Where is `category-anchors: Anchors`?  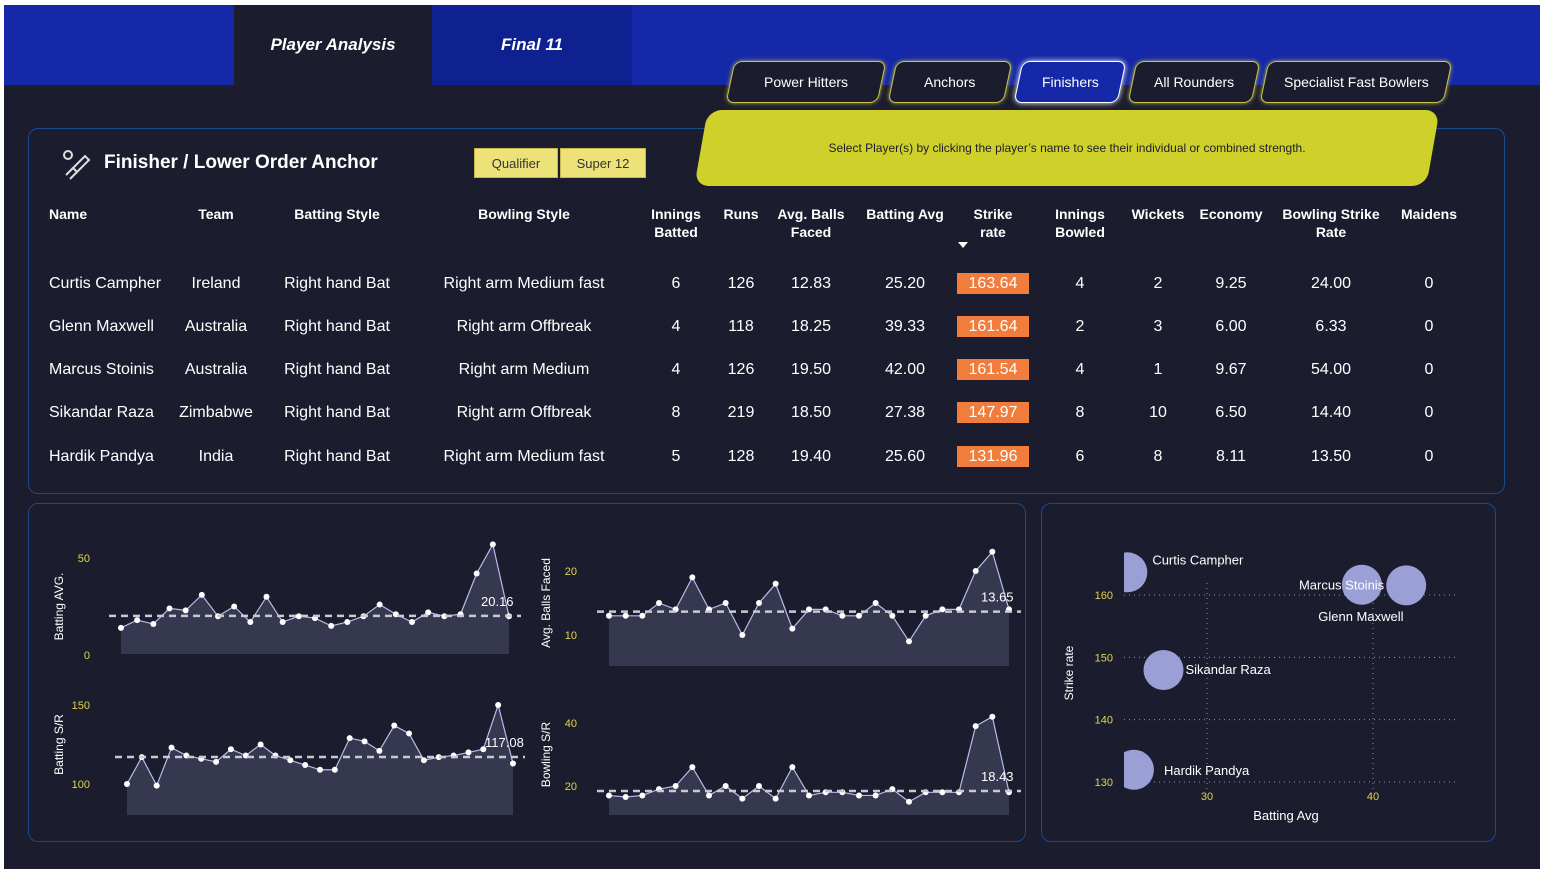 category-anchors: Anchors is located at coordinates (950, 82).